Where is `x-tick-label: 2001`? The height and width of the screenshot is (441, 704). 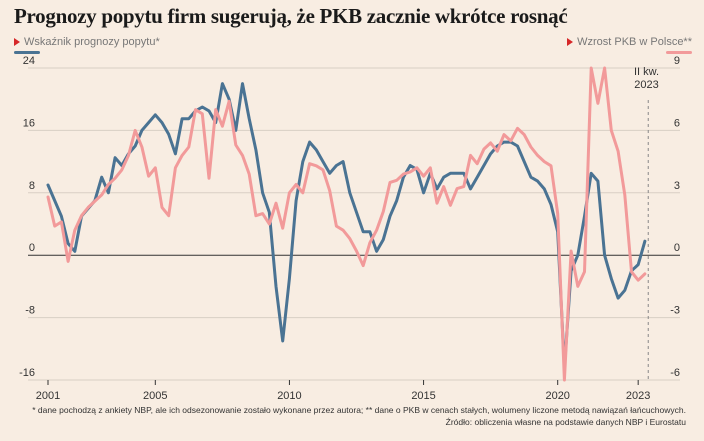 x-tick-label: 2001 is located at coordinates (48, 396).